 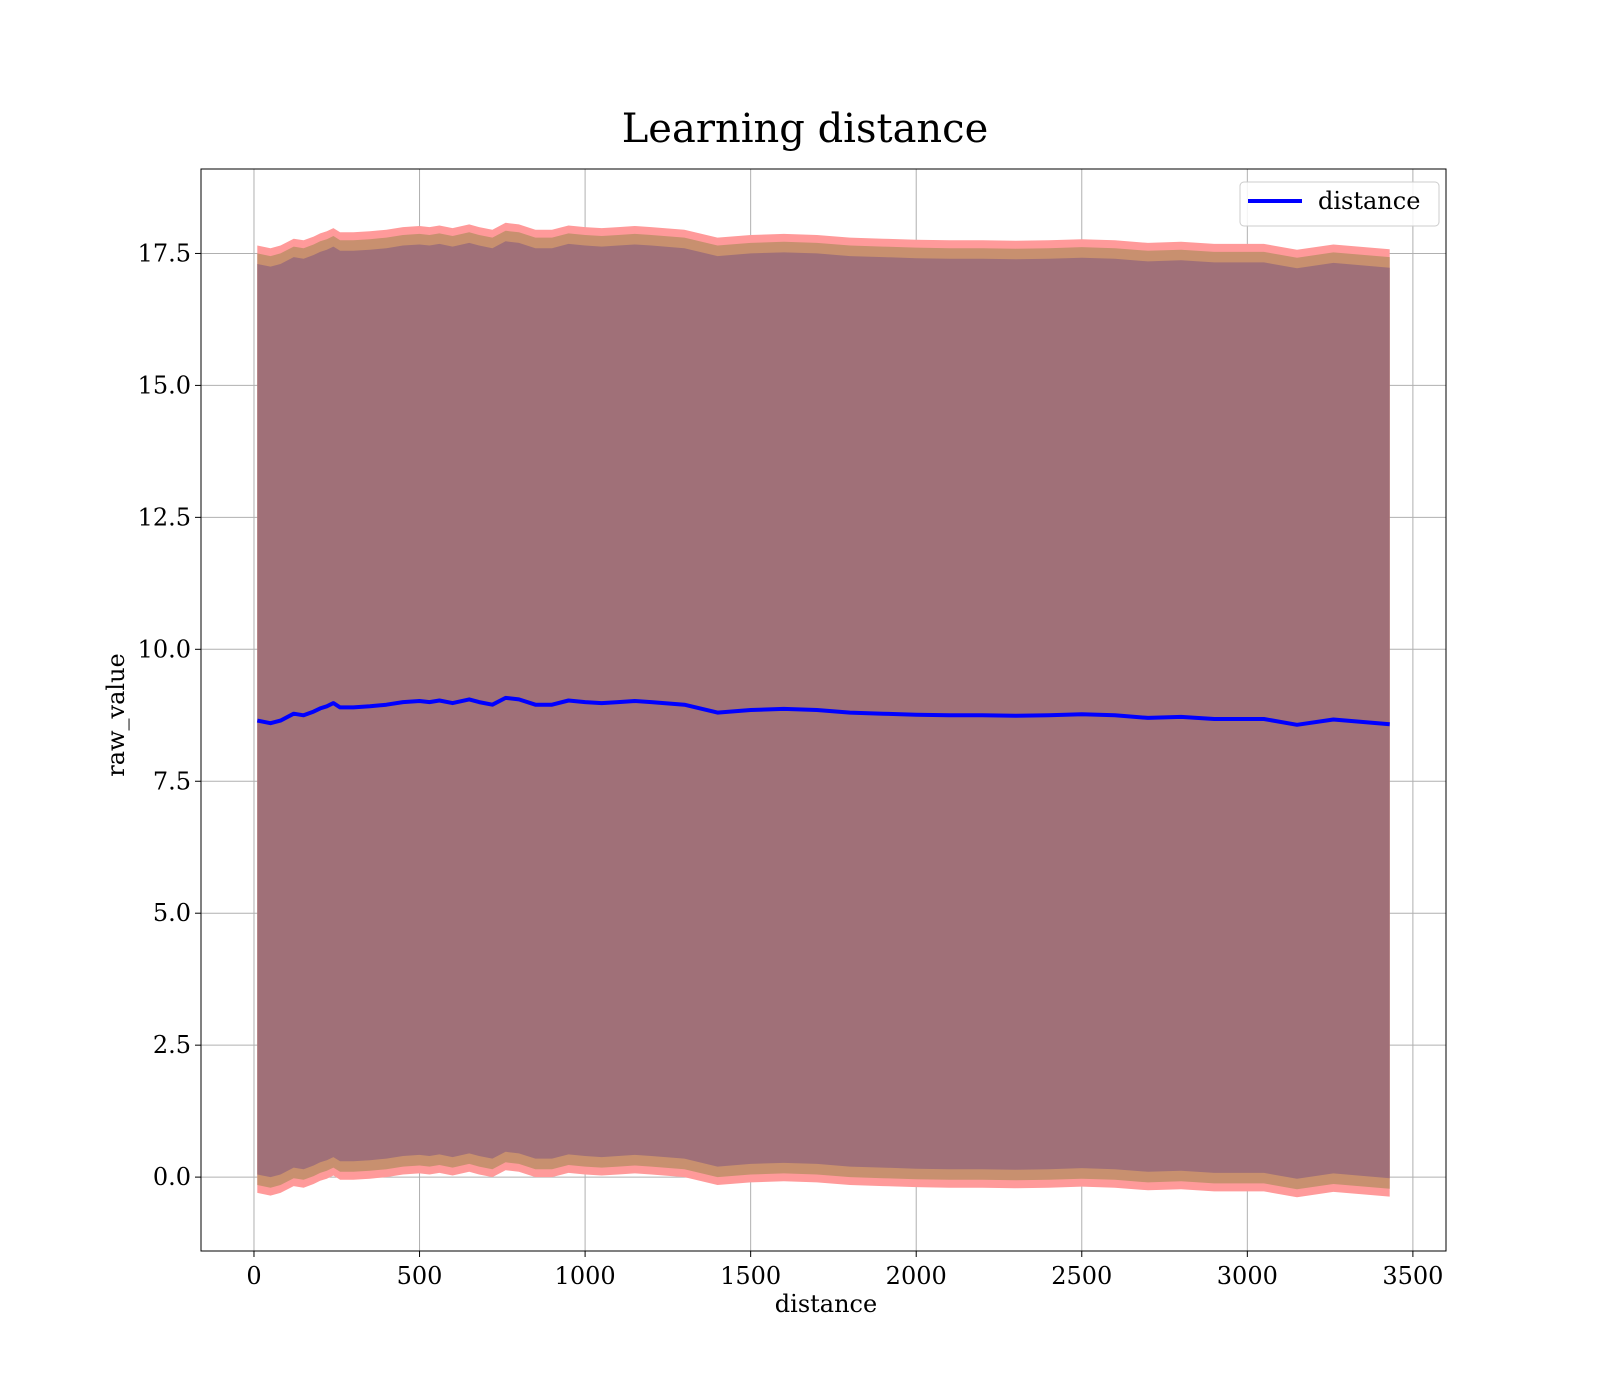 I want to click on legend: distance, so click(x=1339, y=204).